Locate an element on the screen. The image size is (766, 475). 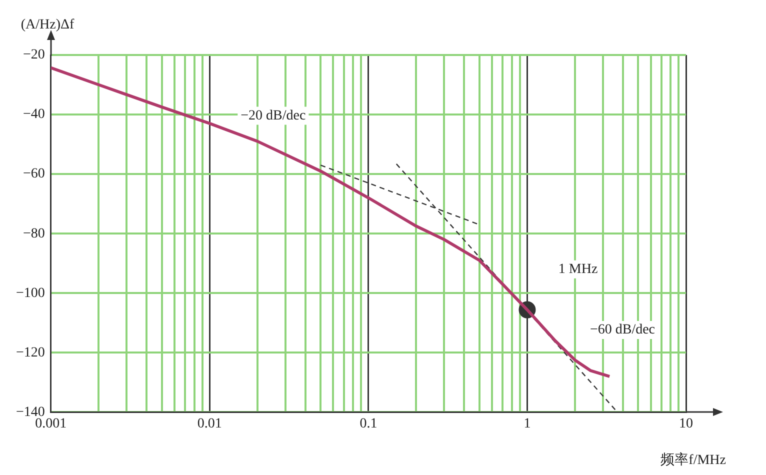
x-axis-title: 频率f/MHz is located at coordinates (693, 460).